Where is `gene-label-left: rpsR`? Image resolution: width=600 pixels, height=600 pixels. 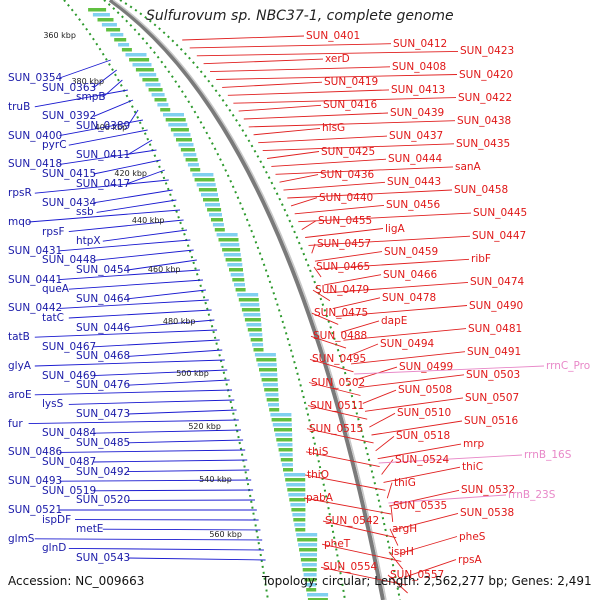
gene-label-left: rpsR is located at coordinates (20, 193).